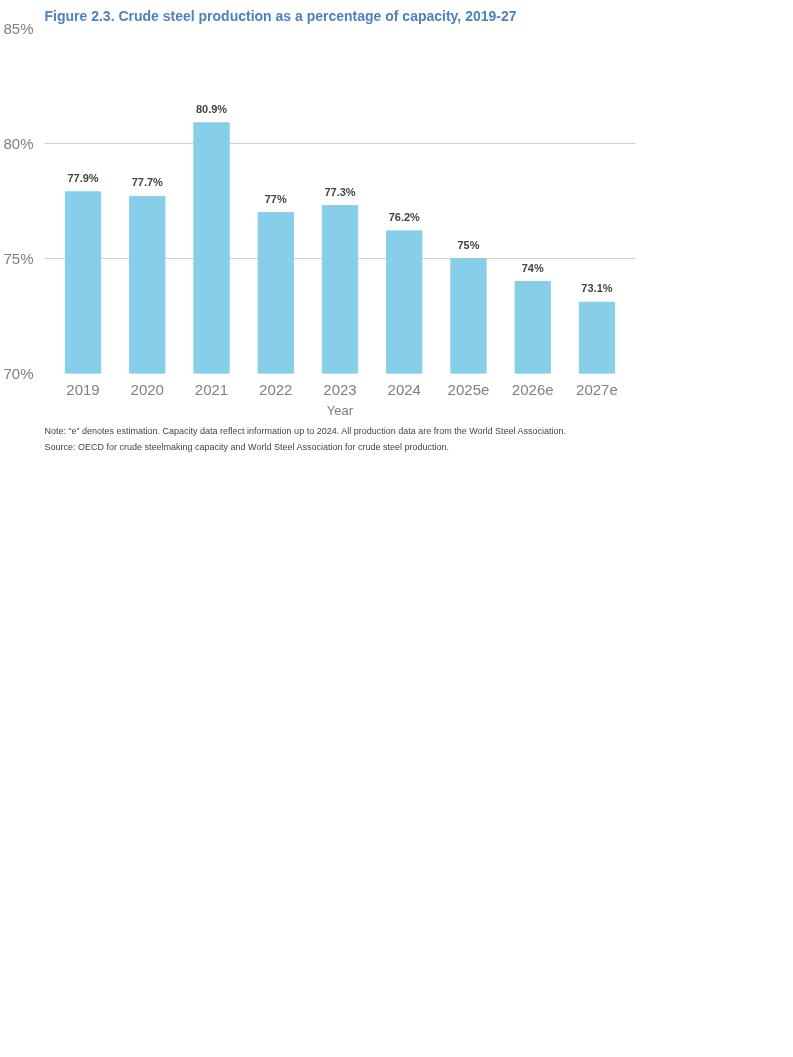  I want to click on data-label: 75%, so click(468, 244).